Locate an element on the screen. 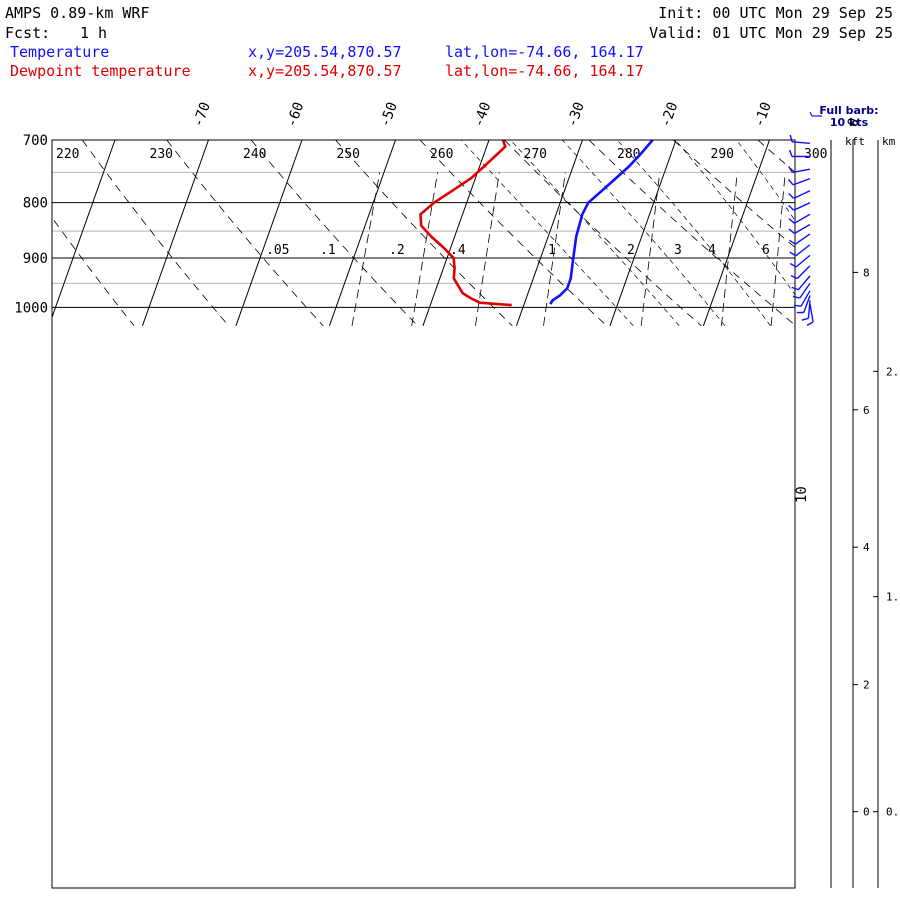  temp-tick--70: -70 is located at coordinates (202, 114).